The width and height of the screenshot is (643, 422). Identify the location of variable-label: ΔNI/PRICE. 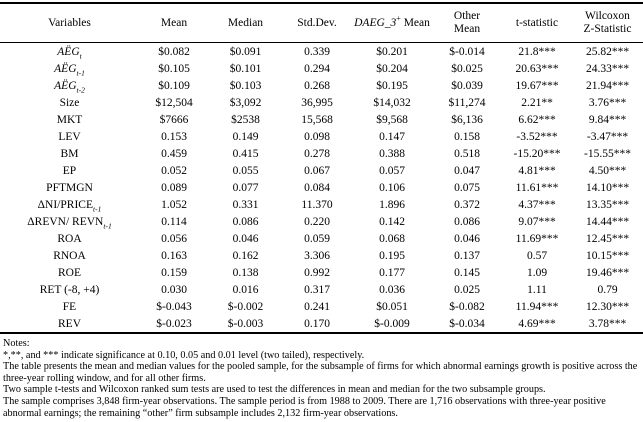
(65, 204).